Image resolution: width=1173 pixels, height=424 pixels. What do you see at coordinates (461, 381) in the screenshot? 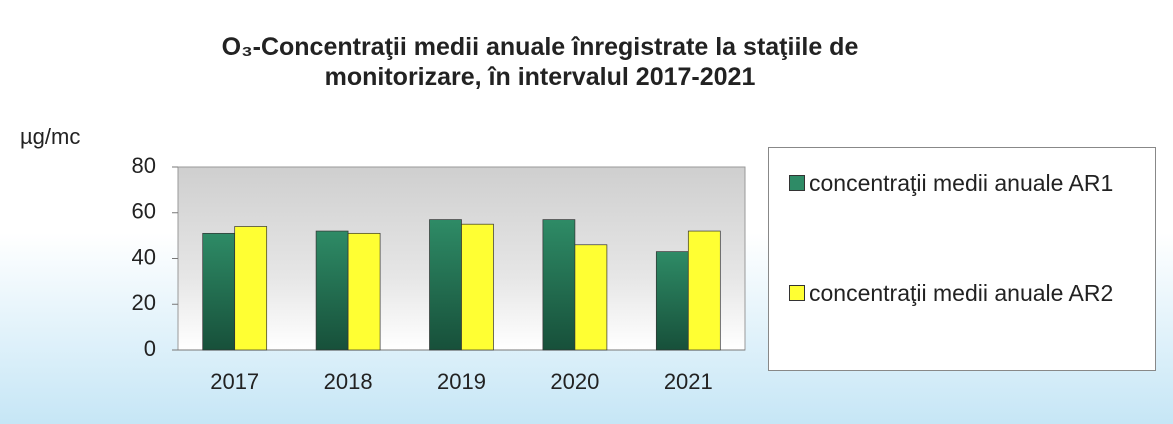
I see `x-tick-label: 2019` at bounding box center [461, 381].